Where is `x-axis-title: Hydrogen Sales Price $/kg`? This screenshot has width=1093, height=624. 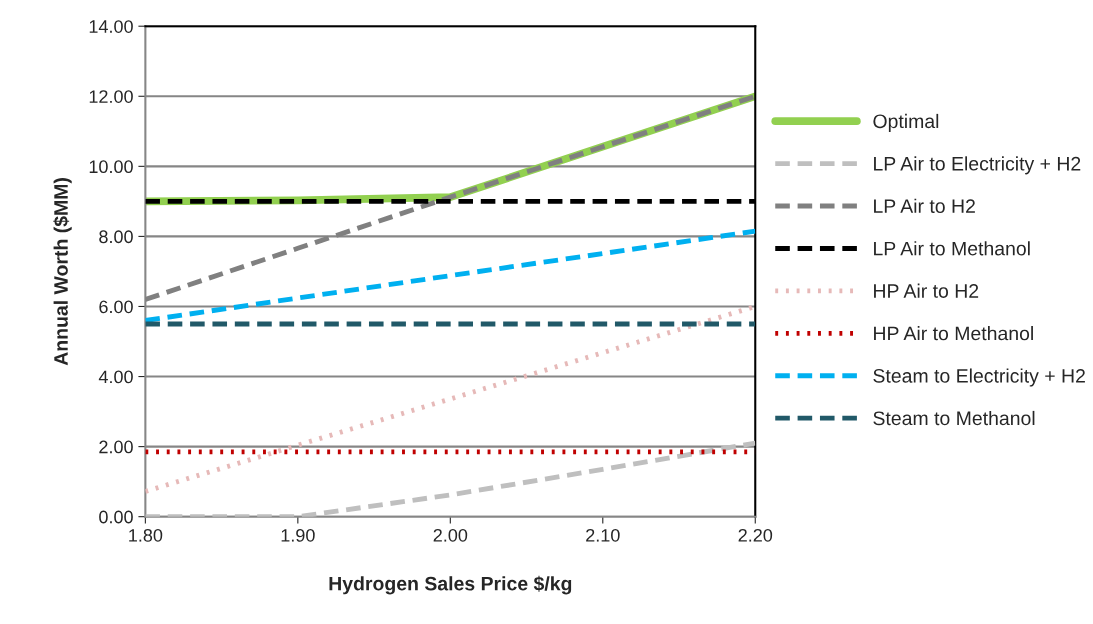 x-axis-title: Hydrogen Sales Price $/kg is located at coordinates (450, 585).